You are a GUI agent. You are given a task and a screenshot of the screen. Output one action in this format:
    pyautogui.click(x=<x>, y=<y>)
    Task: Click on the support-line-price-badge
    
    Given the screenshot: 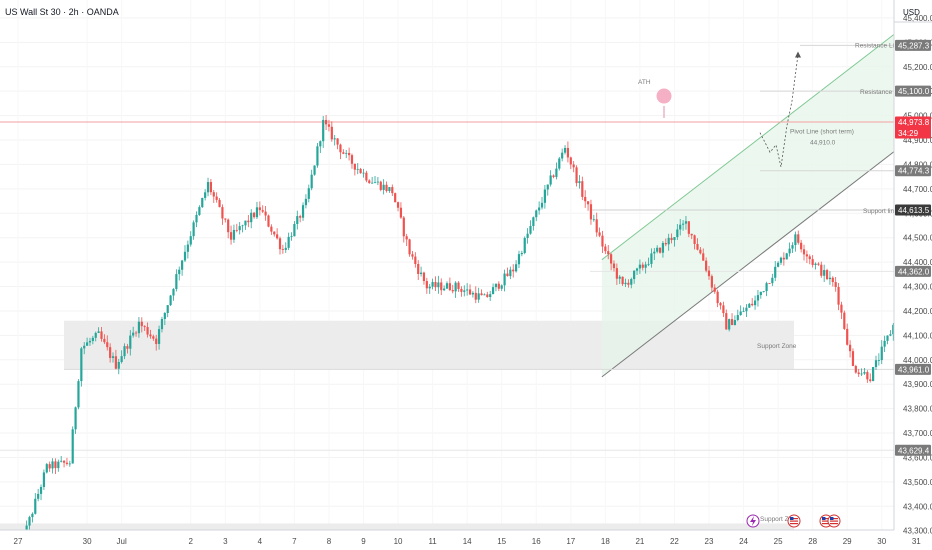 What is the action you would take?
    pyautogui.click(x=913, y=210)
    